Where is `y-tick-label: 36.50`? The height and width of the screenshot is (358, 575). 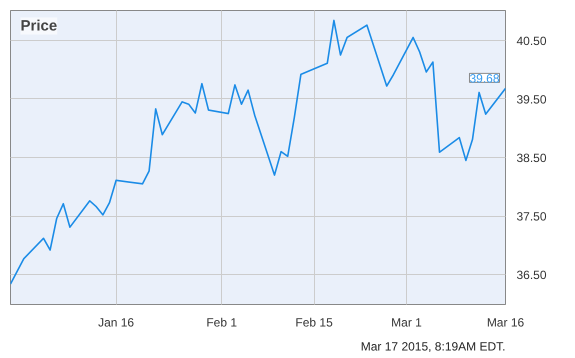 y-tick-label: 36.50 is located at coordinates (531, 275).